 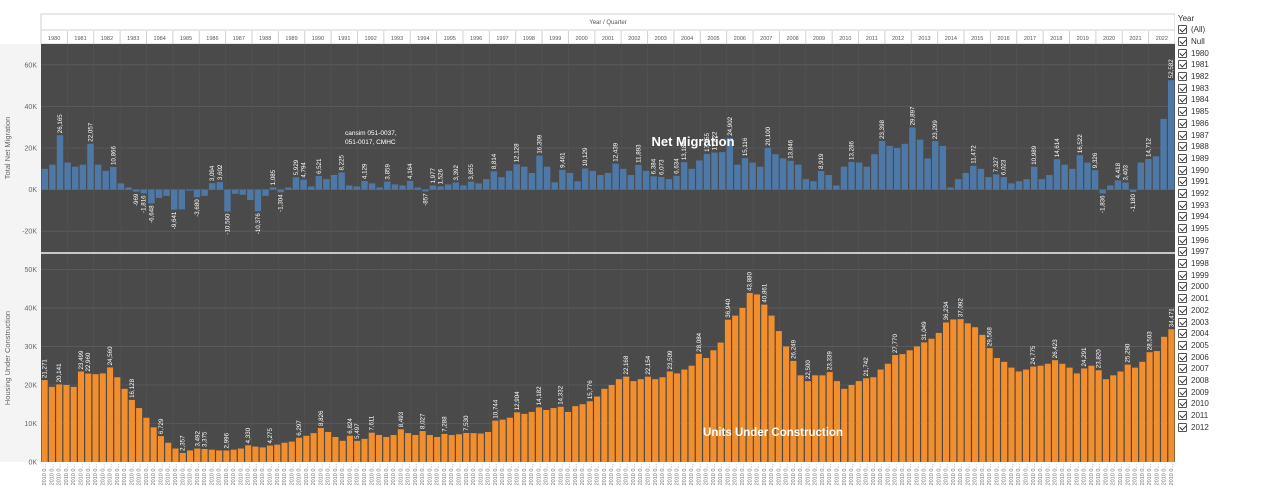 I want to click on year-filter-item: 1995, so click(x=1228, y=229).